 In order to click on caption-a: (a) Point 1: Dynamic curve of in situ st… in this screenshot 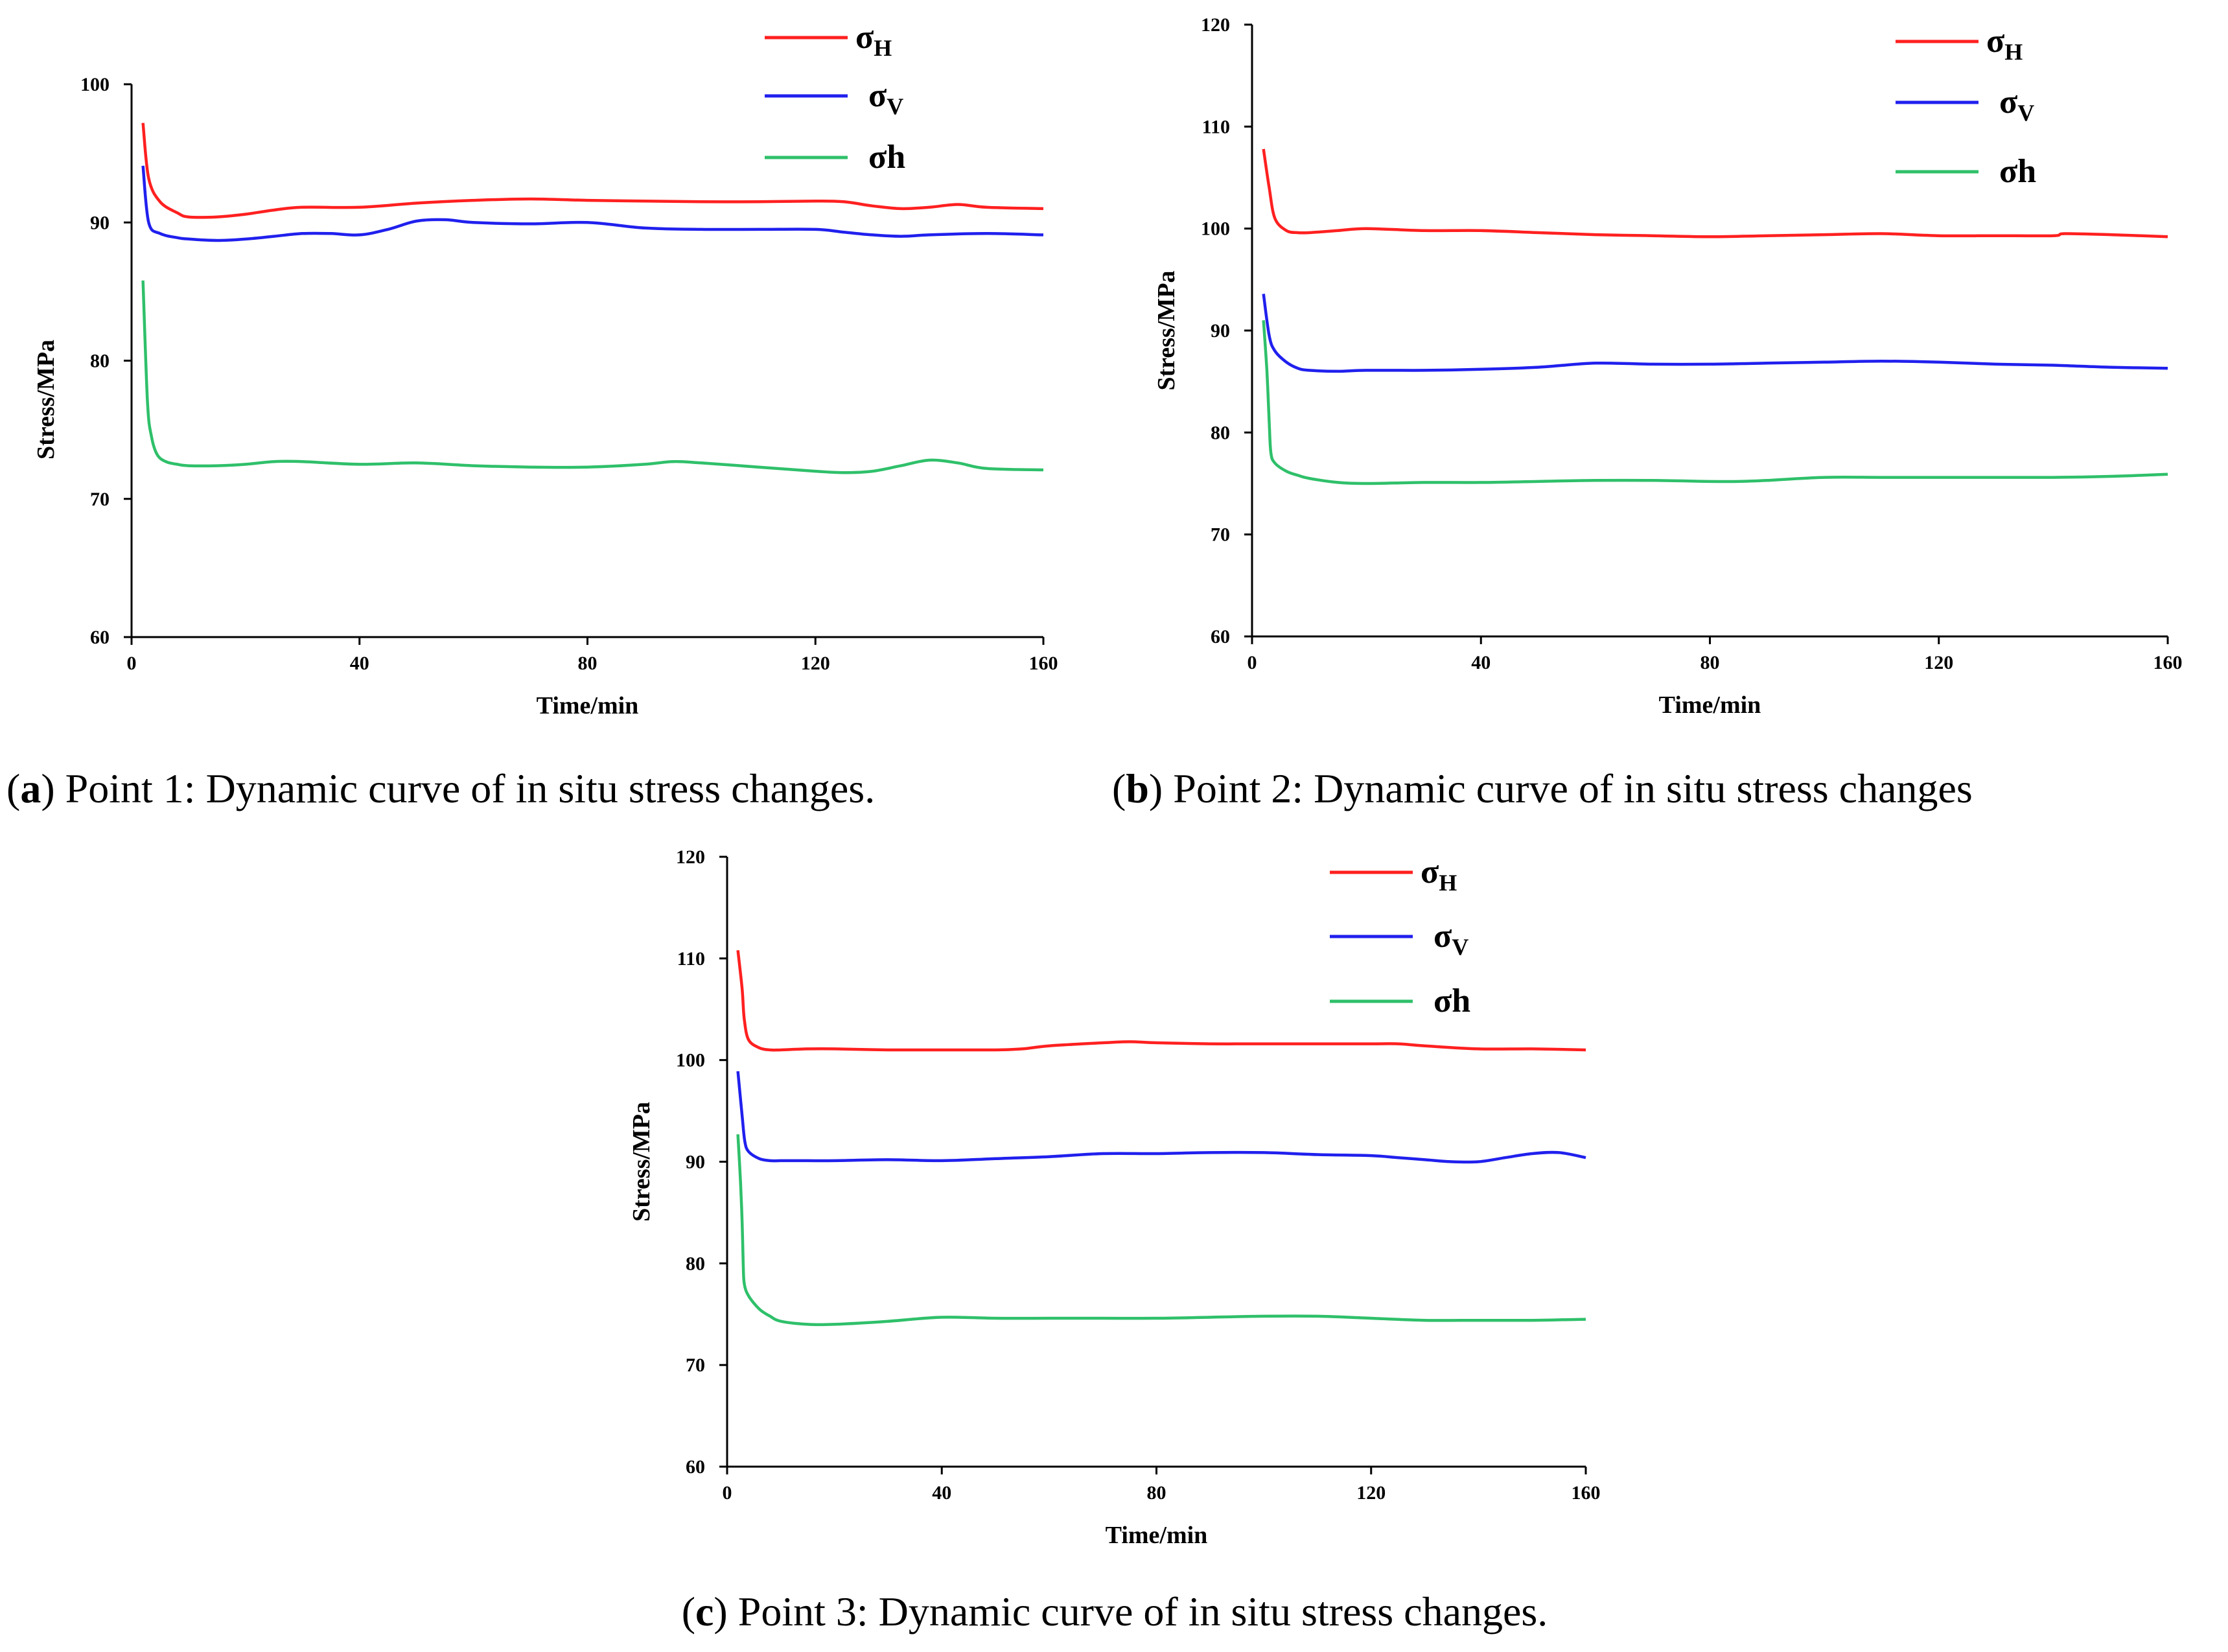, I will do `click(441, 788)`.